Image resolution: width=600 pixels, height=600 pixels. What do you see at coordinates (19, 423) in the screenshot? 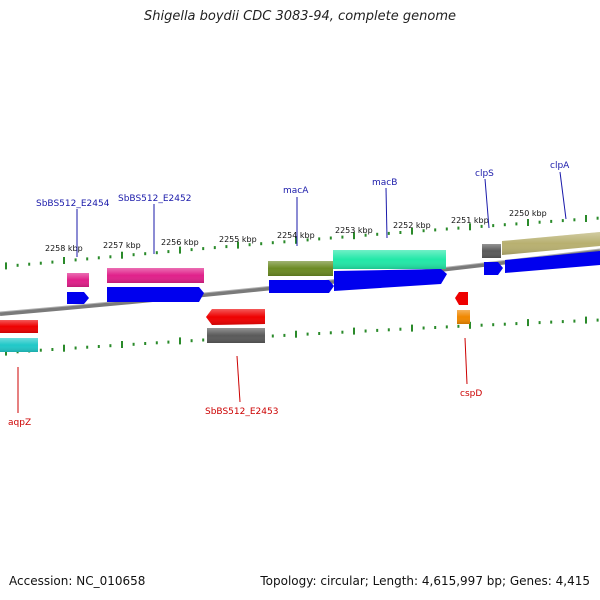
I see `gene-label-aqpz: aqpZ` at bounding box center [19, 423].